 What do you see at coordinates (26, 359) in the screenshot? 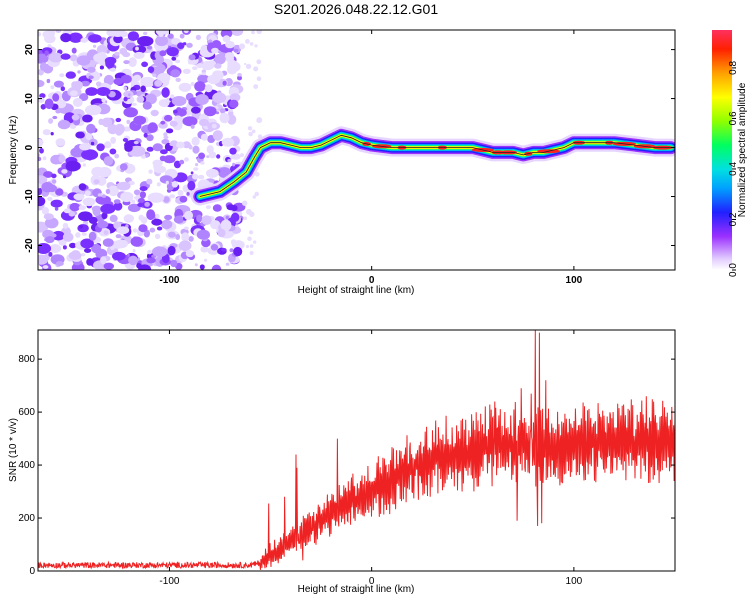
I see `y-tick-label: 800` at bounding box center [26, 359].